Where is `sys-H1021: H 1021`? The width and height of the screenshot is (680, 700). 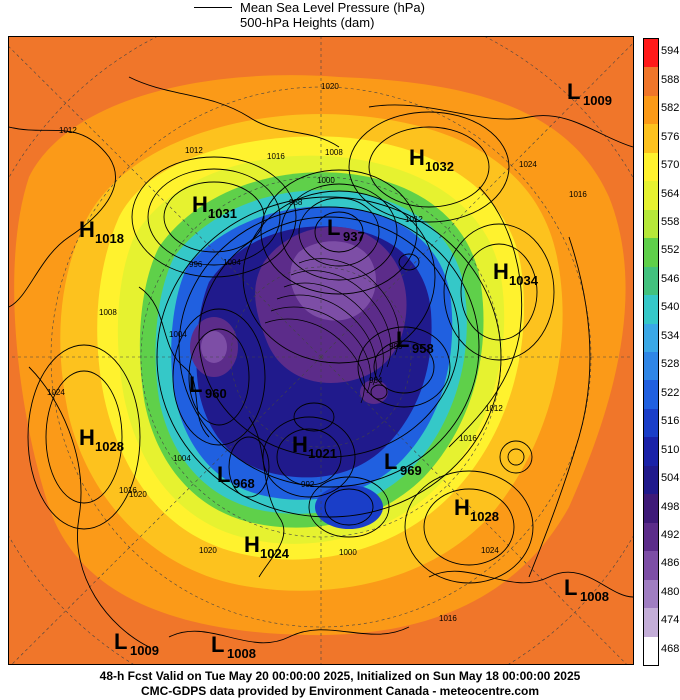
sys-H1021: H 1021 is located at coordinates (314, 446).